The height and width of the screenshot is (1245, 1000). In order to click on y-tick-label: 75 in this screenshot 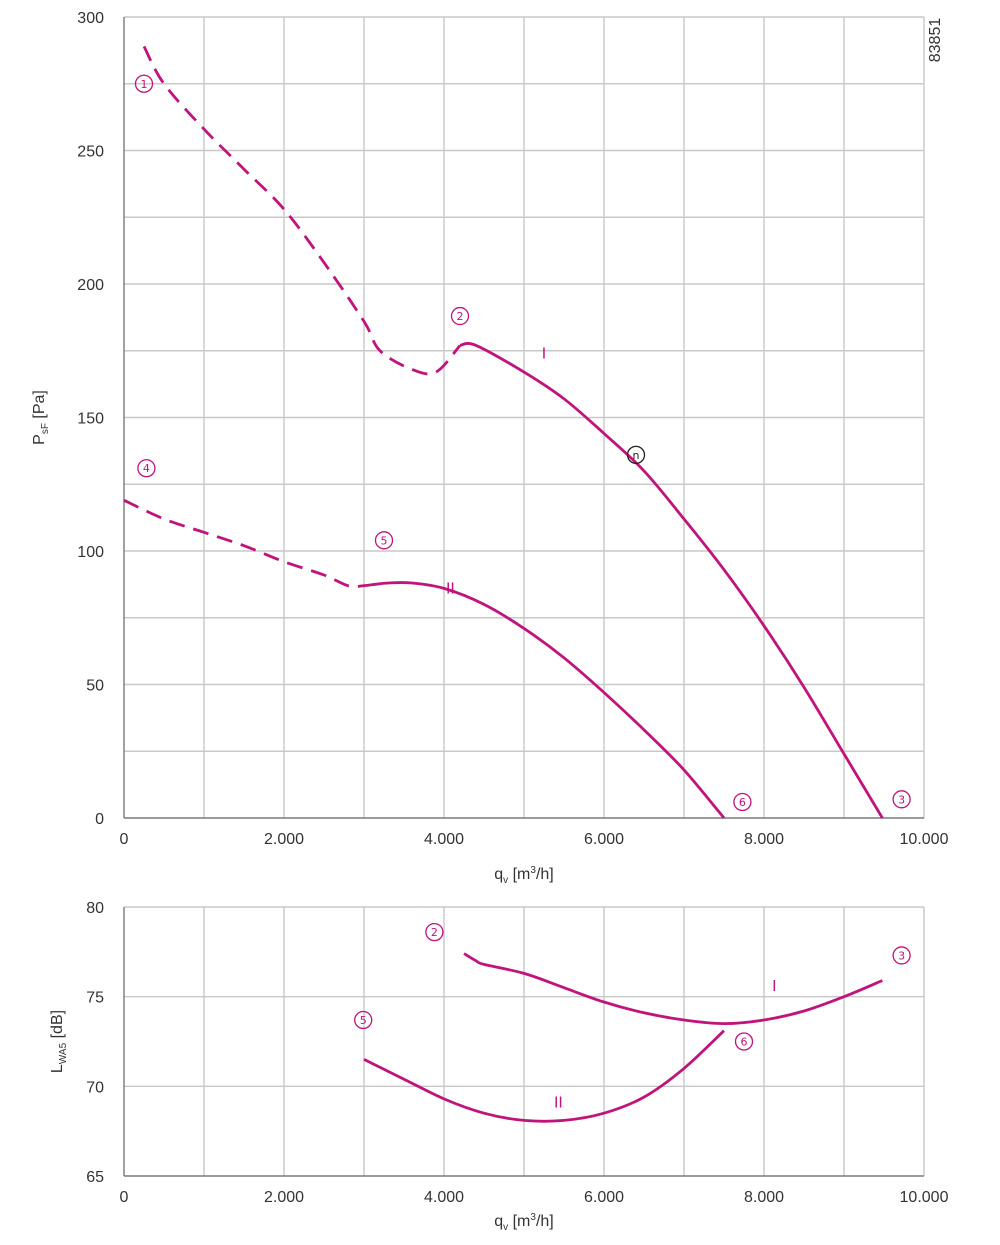, I will do `click(95, 998)`.